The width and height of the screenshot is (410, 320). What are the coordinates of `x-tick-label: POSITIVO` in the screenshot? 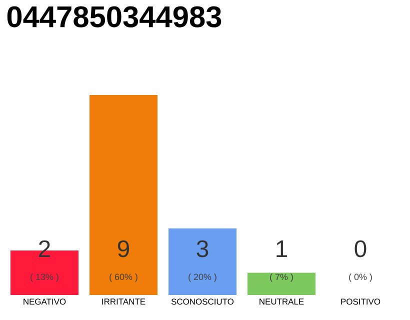 It's located at (360, 301).